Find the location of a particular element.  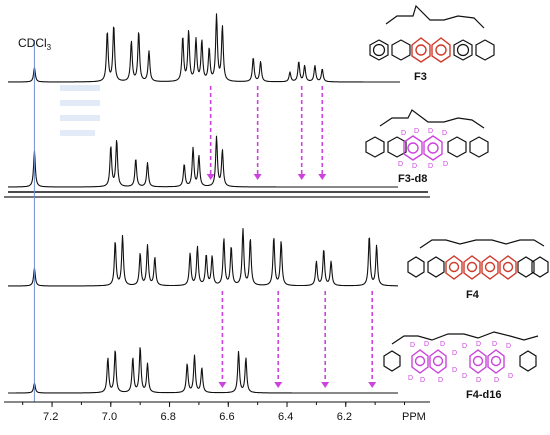

deuterated-fluorene-icon: D D D D D D D D D D D D D D D D is located at coordinates (460, 362).